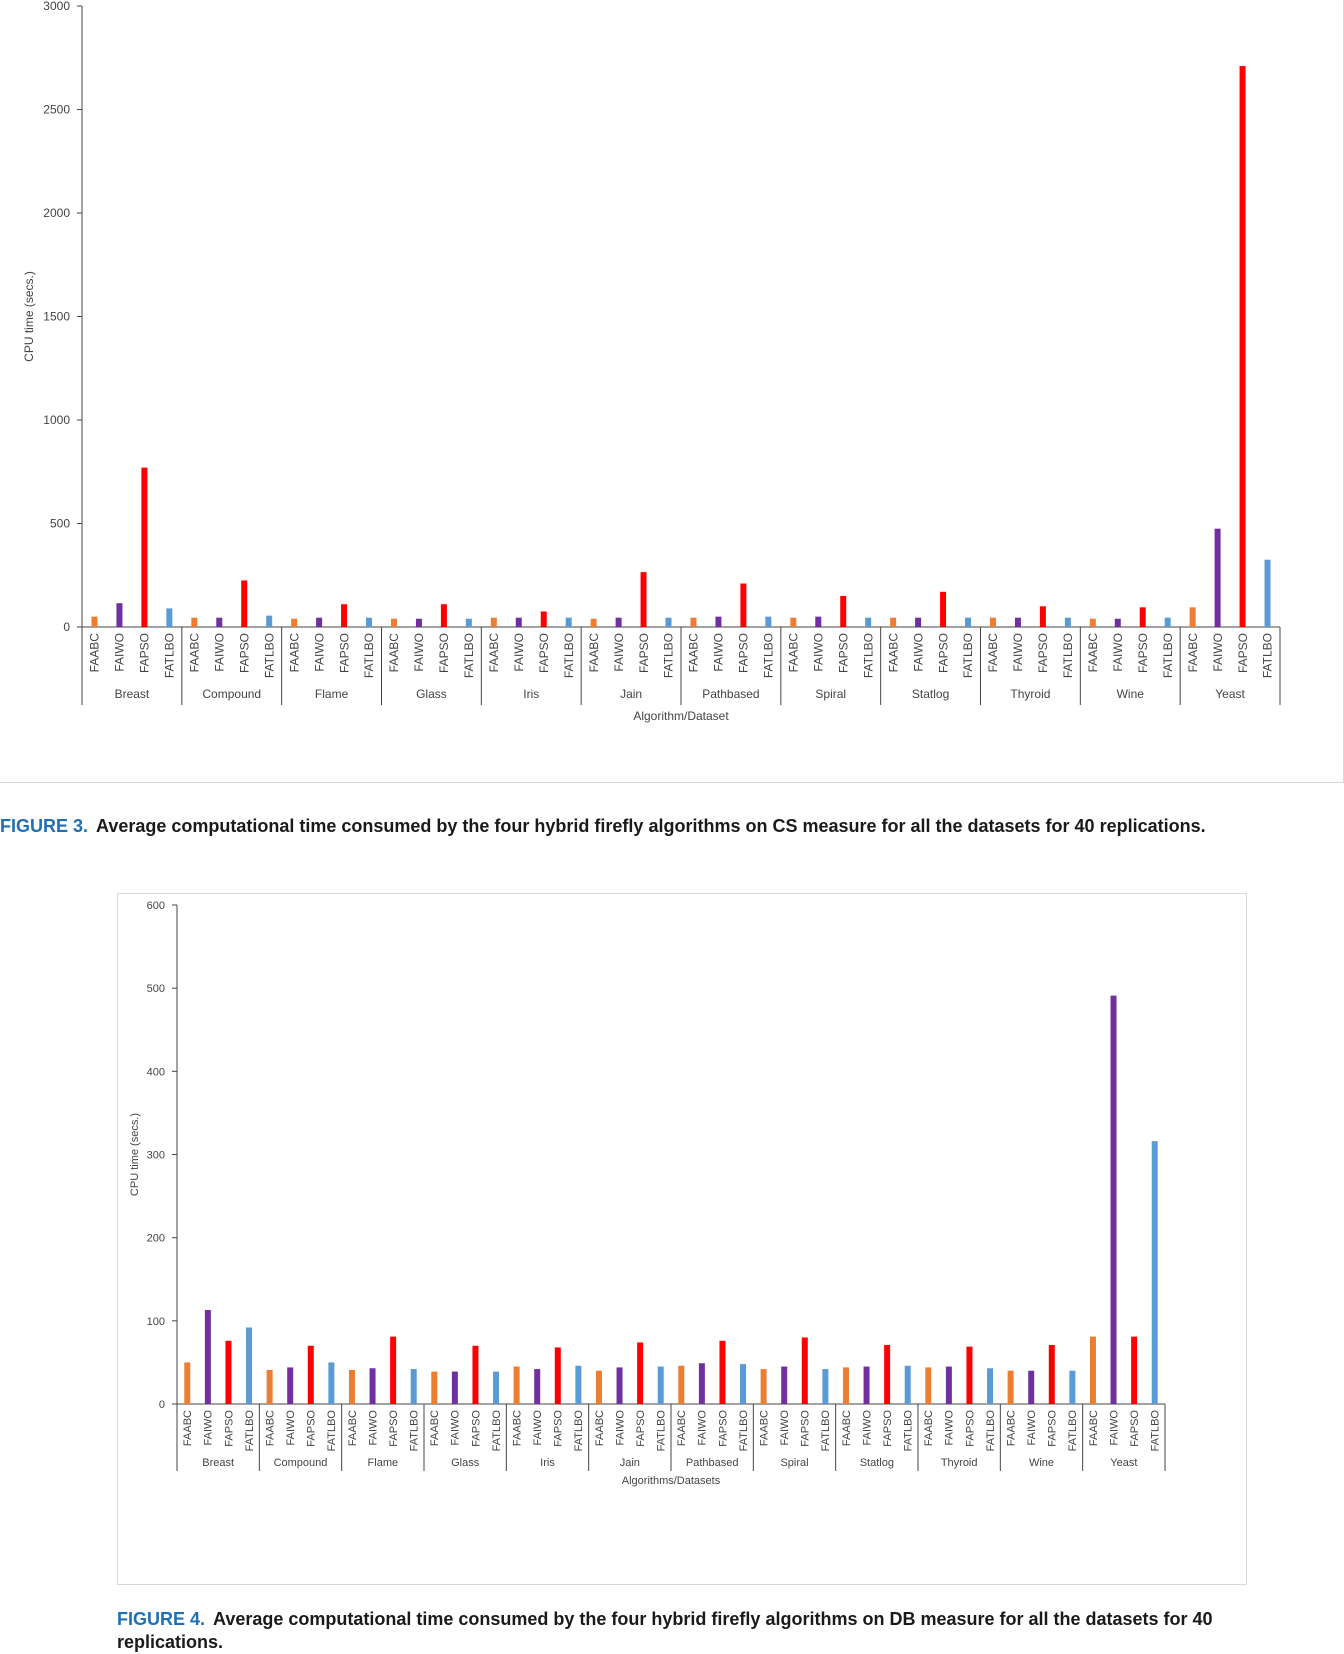 The height and width of the screenshot is (1654, 1344). I want to click on bar-faabc-breast, so click(94, 621).